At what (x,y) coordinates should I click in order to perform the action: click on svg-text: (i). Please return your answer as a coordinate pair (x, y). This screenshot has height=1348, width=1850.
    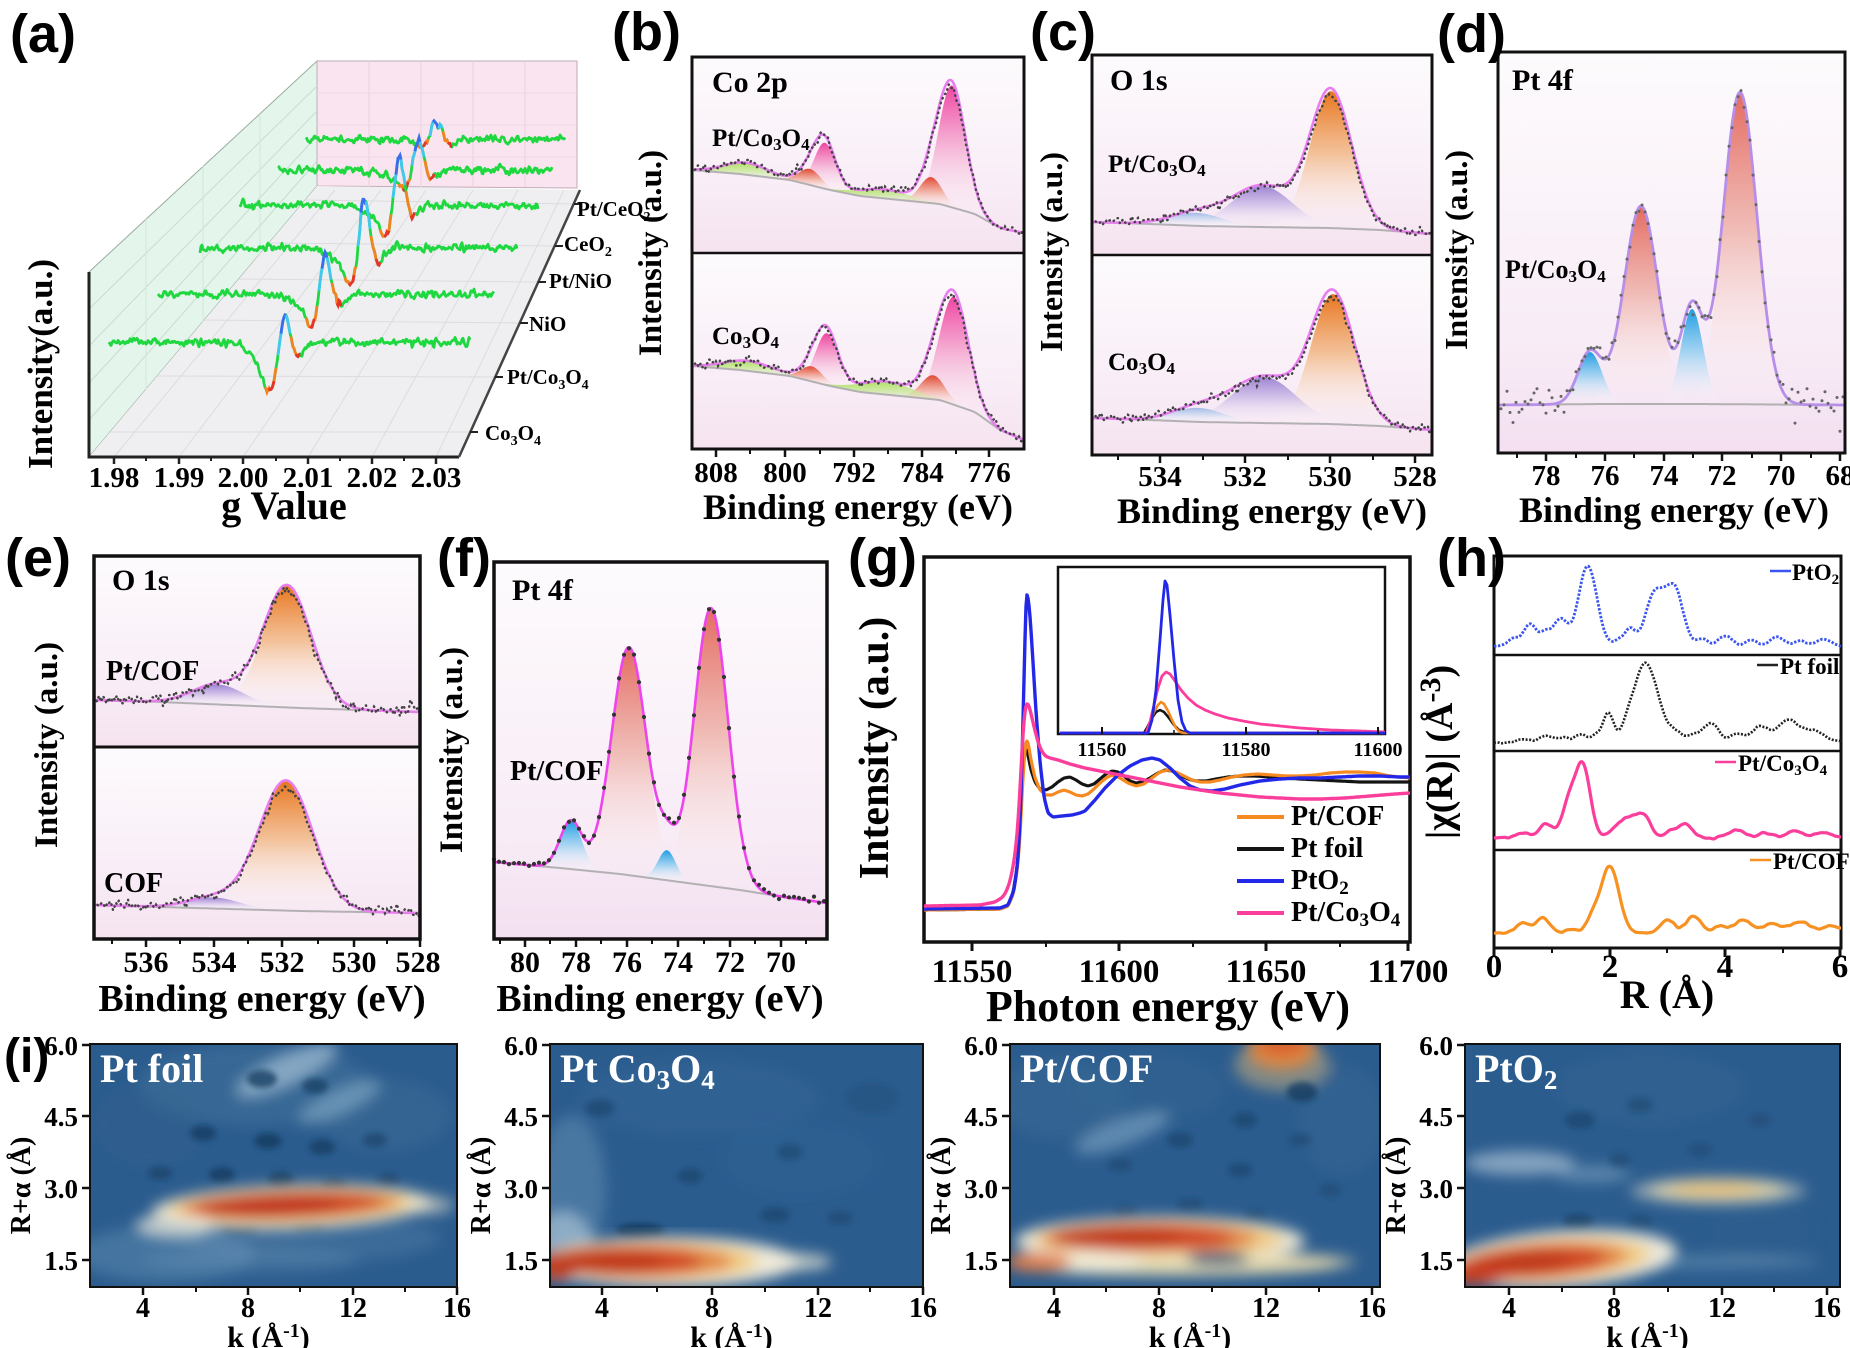
    Looking at the image, I should click on (26, 1056).